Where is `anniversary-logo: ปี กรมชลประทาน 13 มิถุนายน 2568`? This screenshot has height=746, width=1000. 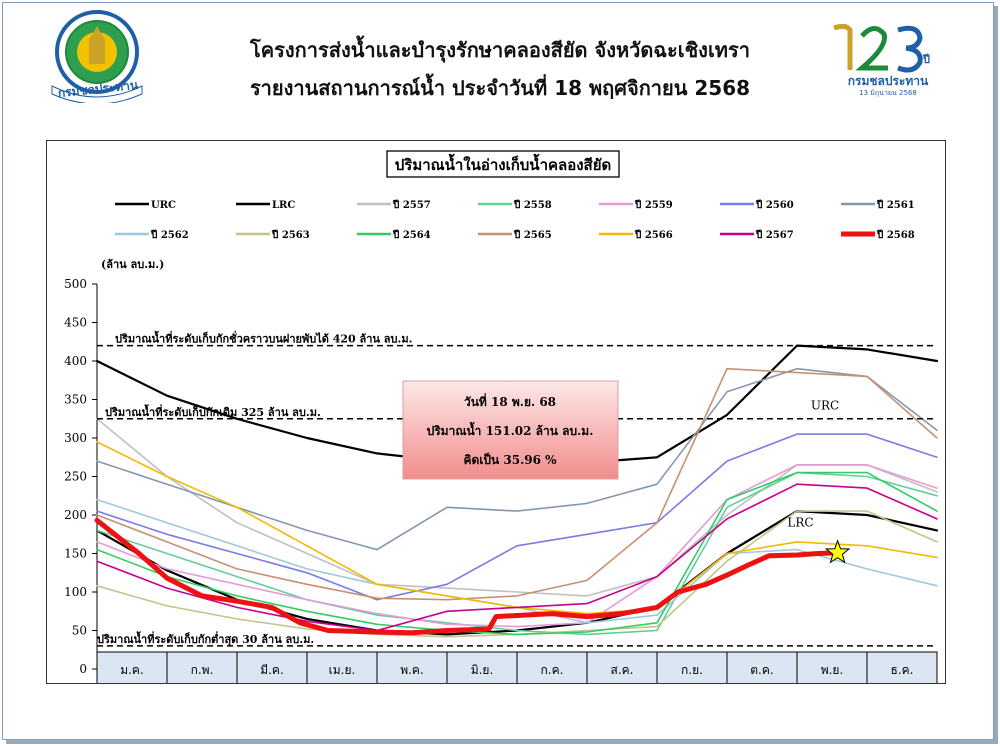
anniversary-logo: ปี กรมชลประทาน 13 มิถุนายน 2568 is located at coordinates (888, 60).